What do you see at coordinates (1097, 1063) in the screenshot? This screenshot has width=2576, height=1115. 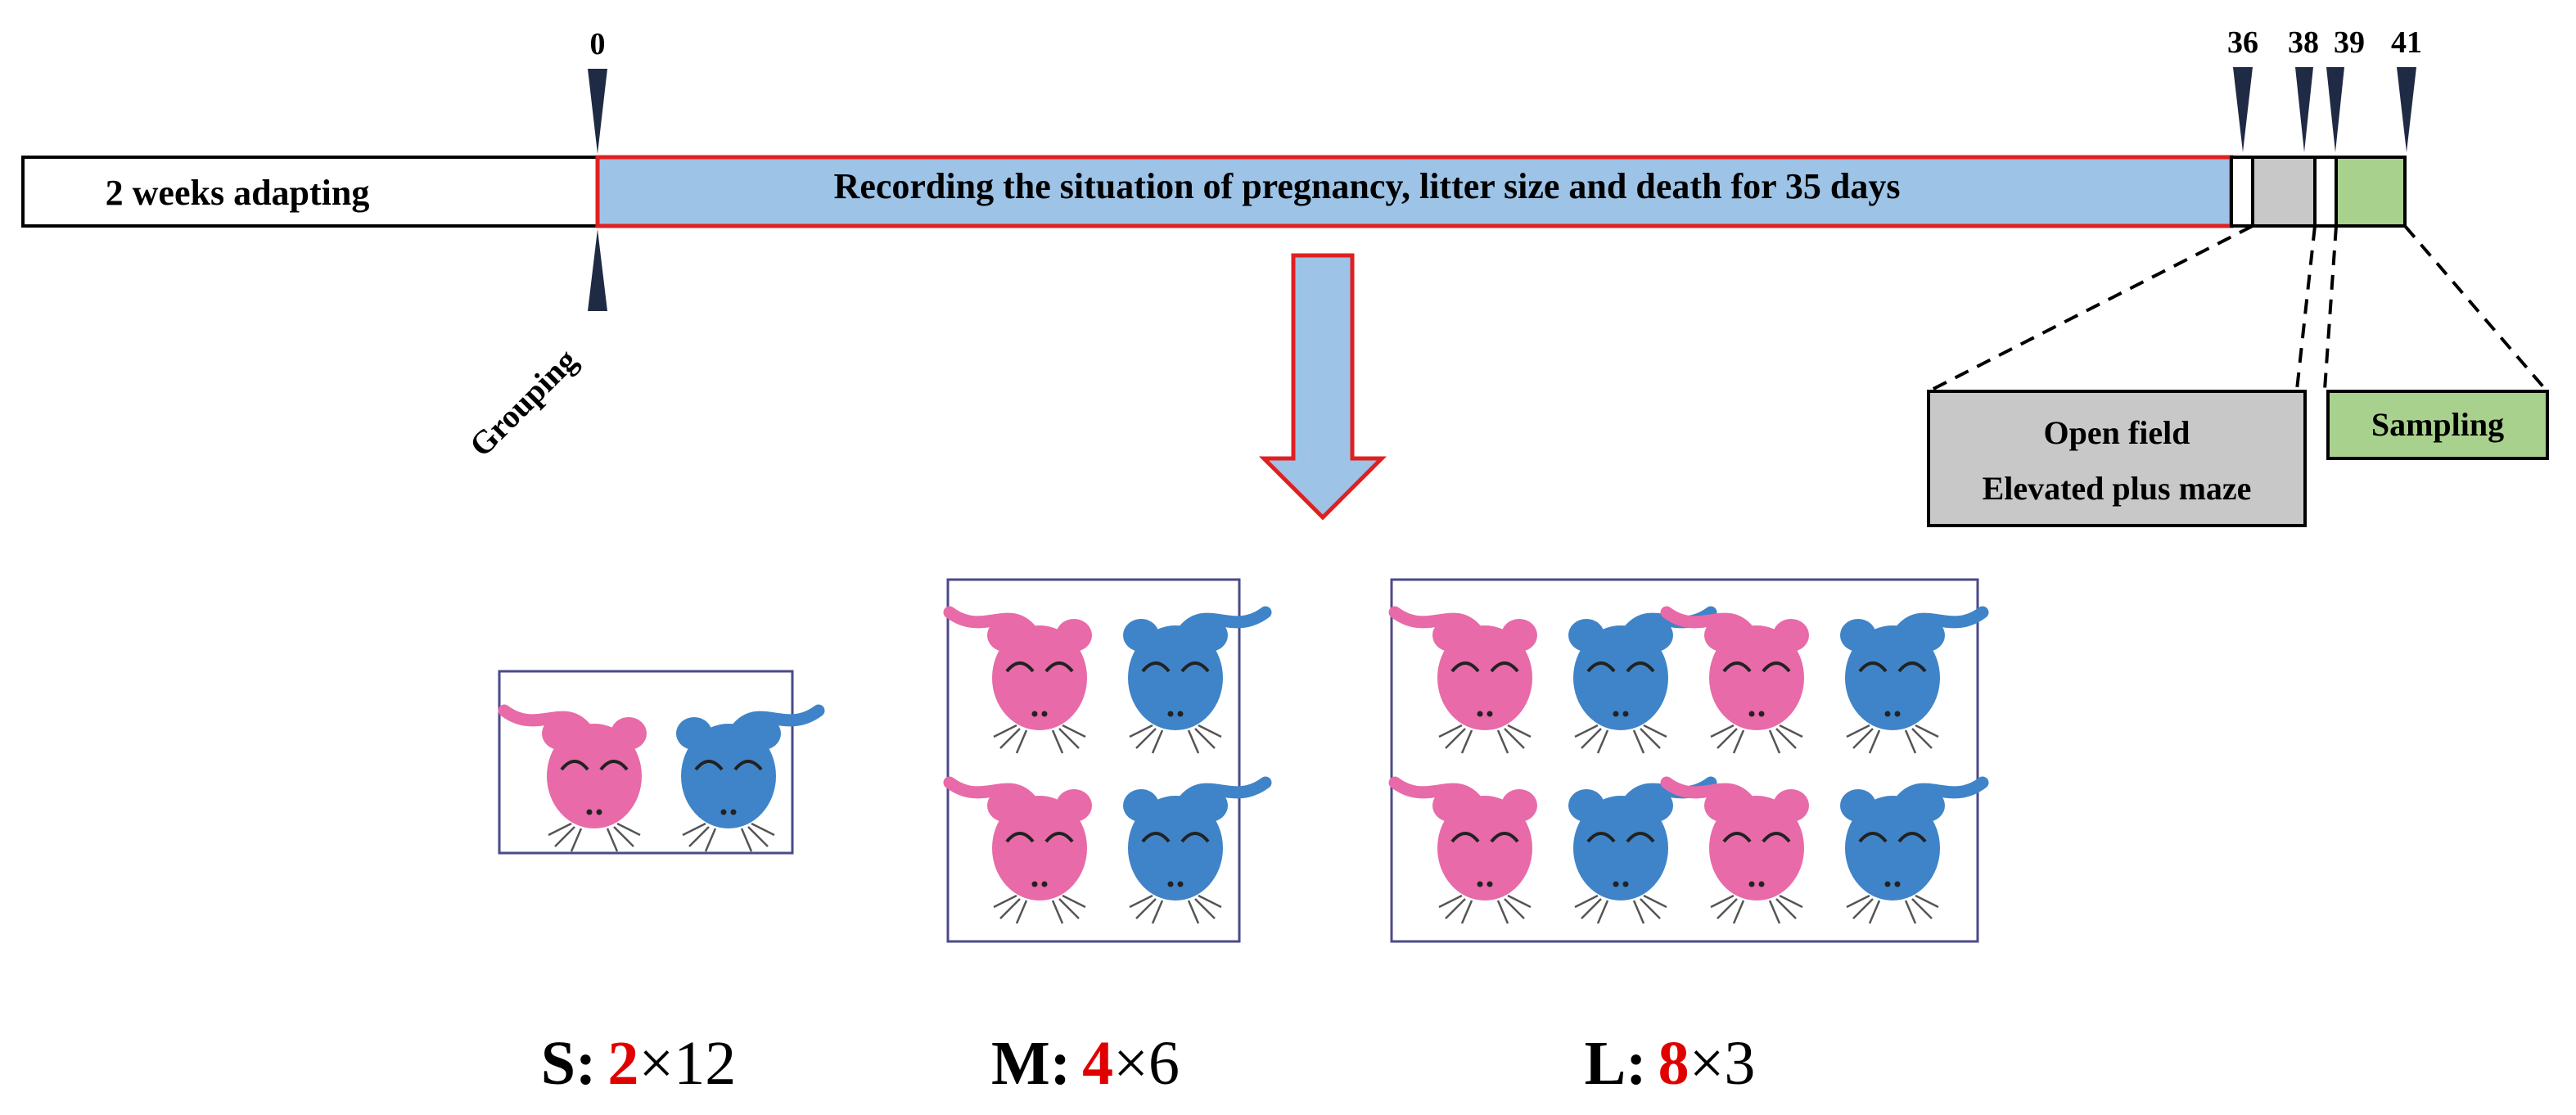 I see `group-count: 4` at bounding box center [1097, 1063].